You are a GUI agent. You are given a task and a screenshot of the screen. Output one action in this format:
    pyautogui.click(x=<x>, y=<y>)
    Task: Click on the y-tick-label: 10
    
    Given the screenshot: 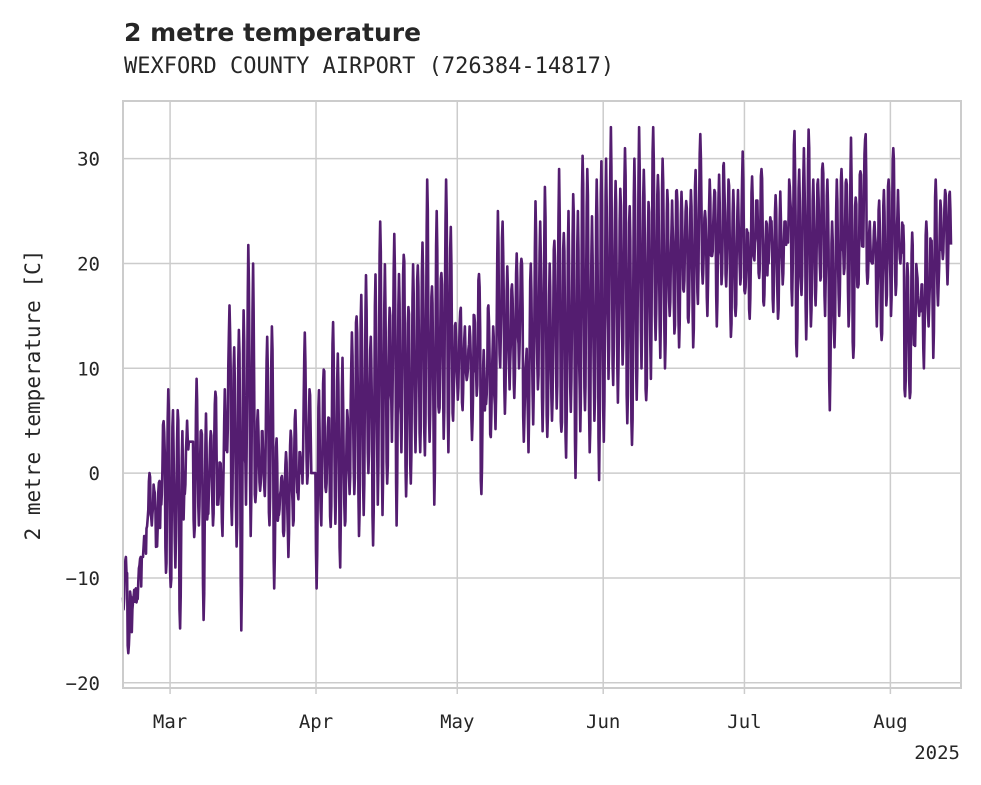 What is the action you would take?
    pyautogui.click(x=88, y=369)
    